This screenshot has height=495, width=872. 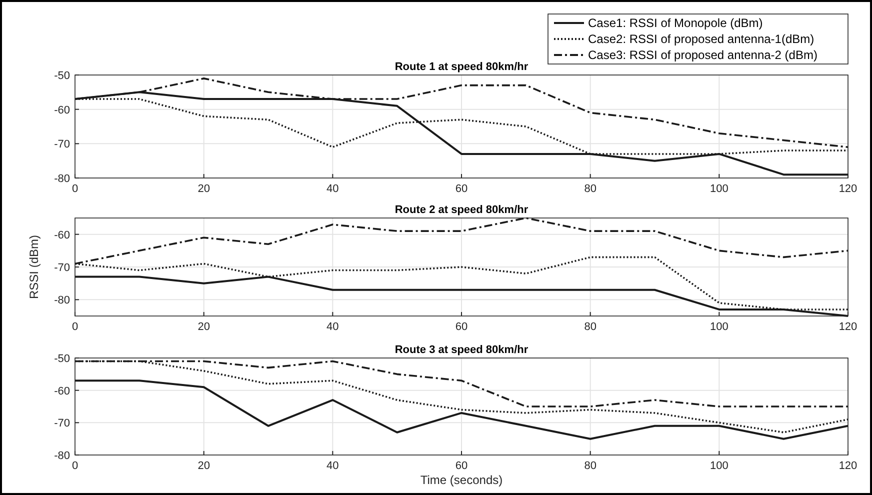 What do you see at coordinates (461, 210) in the screenshot?
I see `chart-title: Route 2 at speed 80km/hr` at bounding box center [461, 210].